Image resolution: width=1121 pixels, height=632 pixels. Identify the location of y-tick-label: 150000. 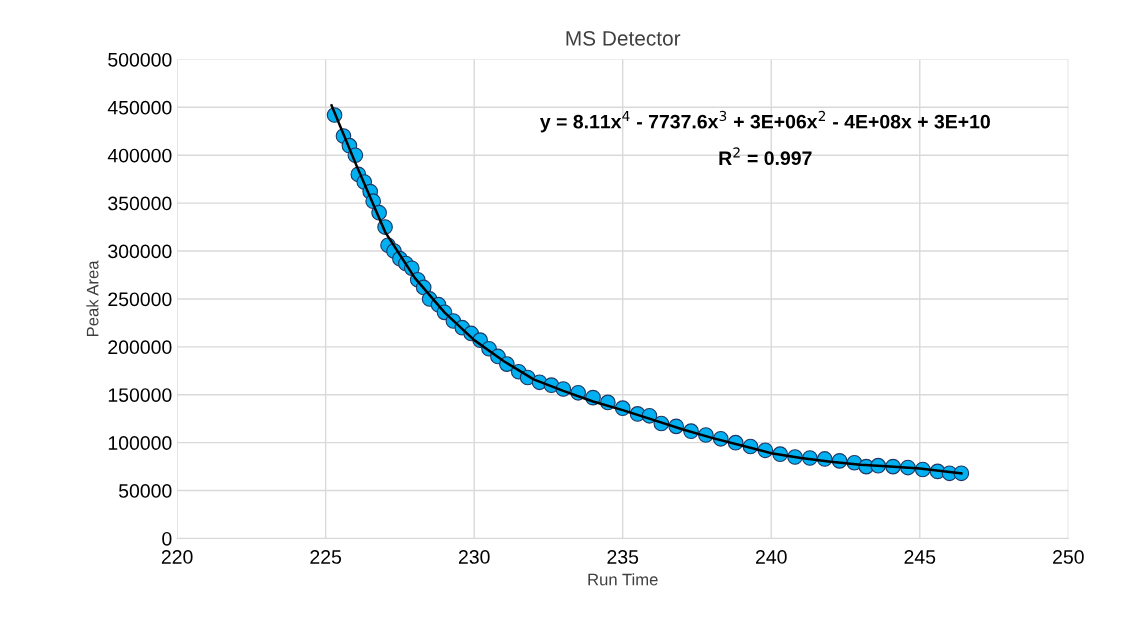
(140, 395).